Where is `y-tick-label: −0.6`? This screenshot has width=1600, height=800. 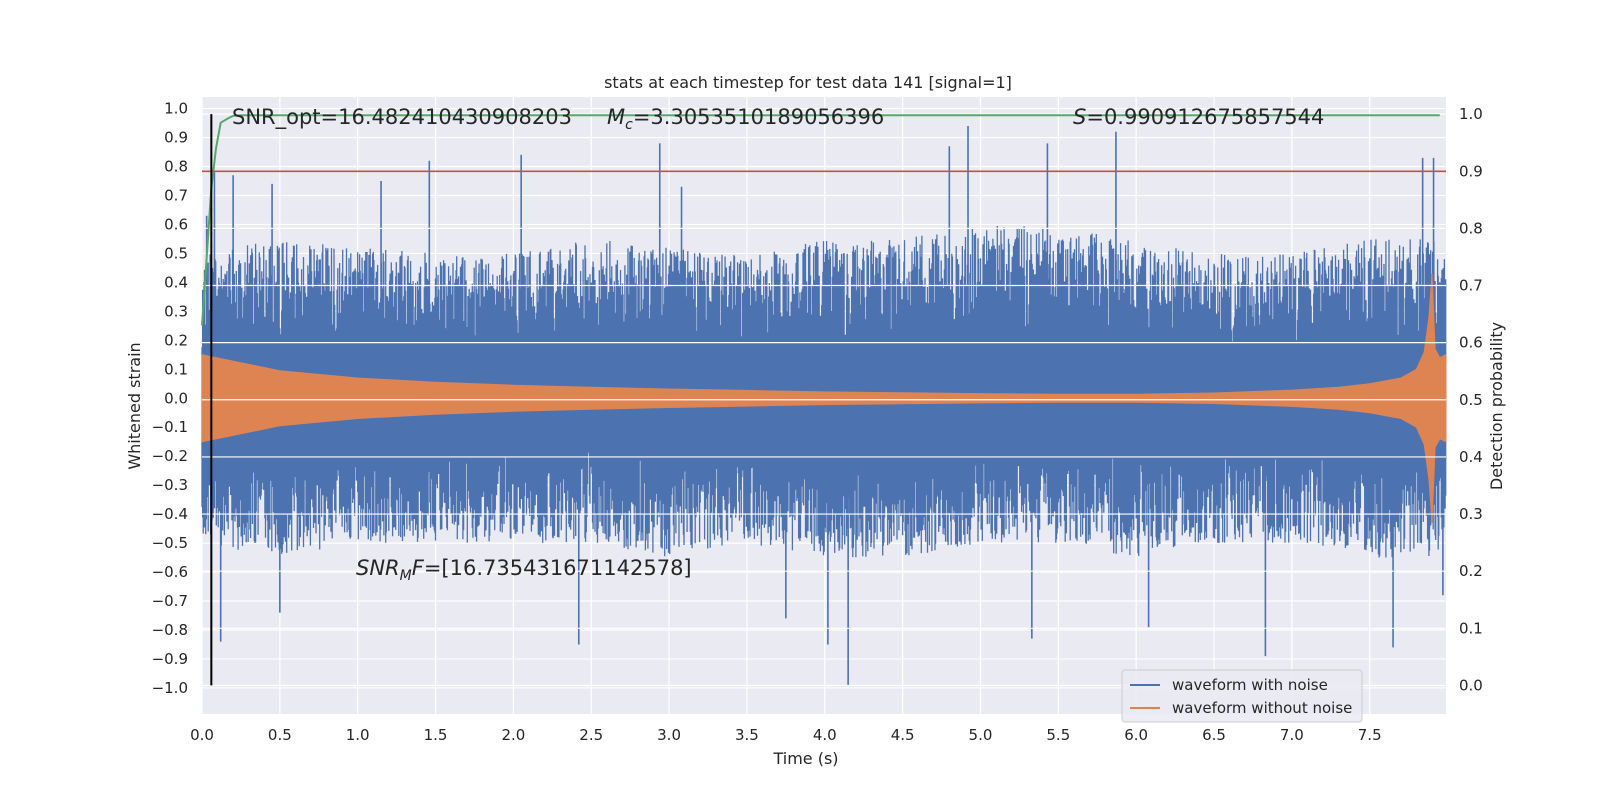
y-tick-label: −0.6 is located at coordinates (170, 572).